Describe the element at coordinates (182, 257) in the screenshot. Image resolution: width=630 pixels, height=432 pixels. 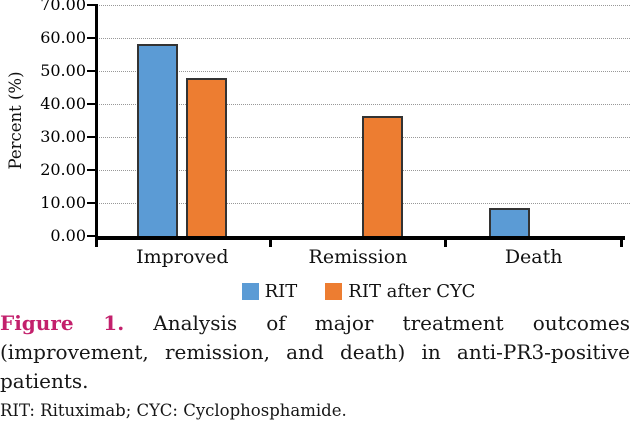
I see `category-label: Improved` at that location.